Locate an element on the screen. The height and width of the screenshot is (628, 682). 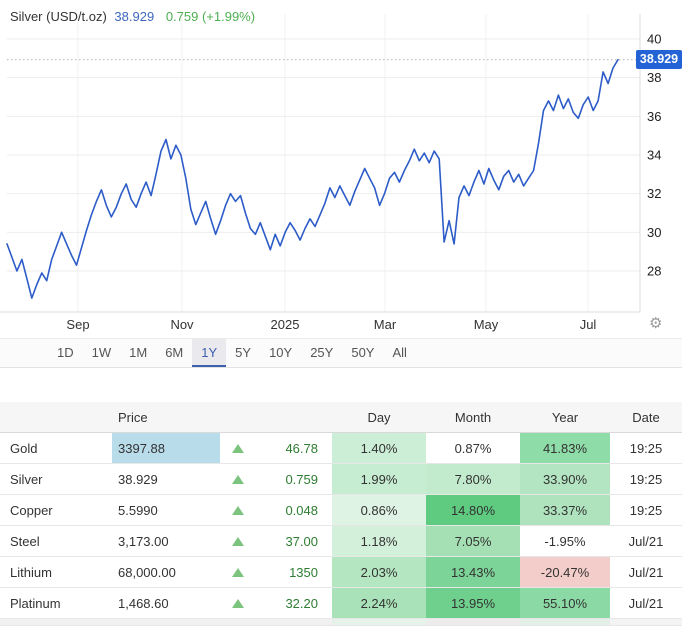
year-percent-cell: -1.95% is located at coordinates (565, 541).